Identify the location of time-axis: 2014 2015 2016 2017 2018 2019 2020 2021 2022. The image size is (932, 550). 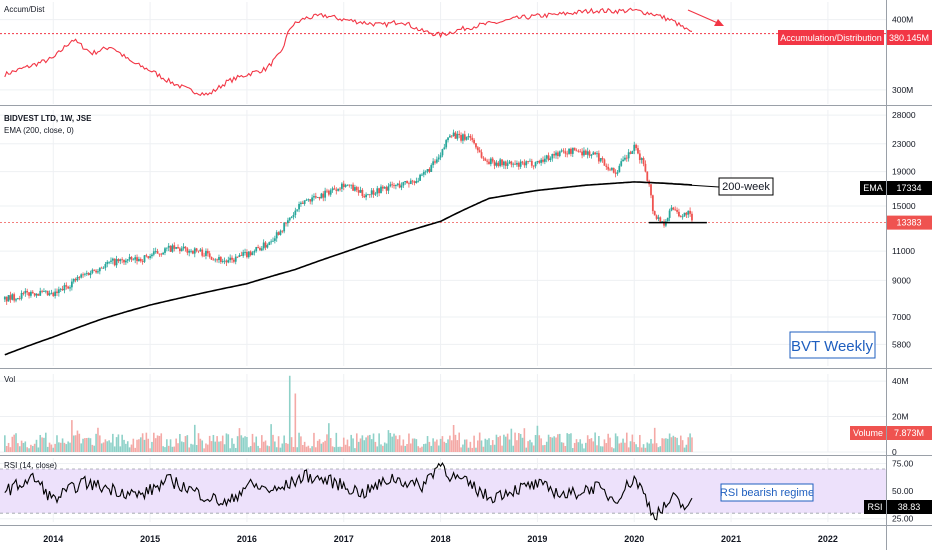
(440, 539).